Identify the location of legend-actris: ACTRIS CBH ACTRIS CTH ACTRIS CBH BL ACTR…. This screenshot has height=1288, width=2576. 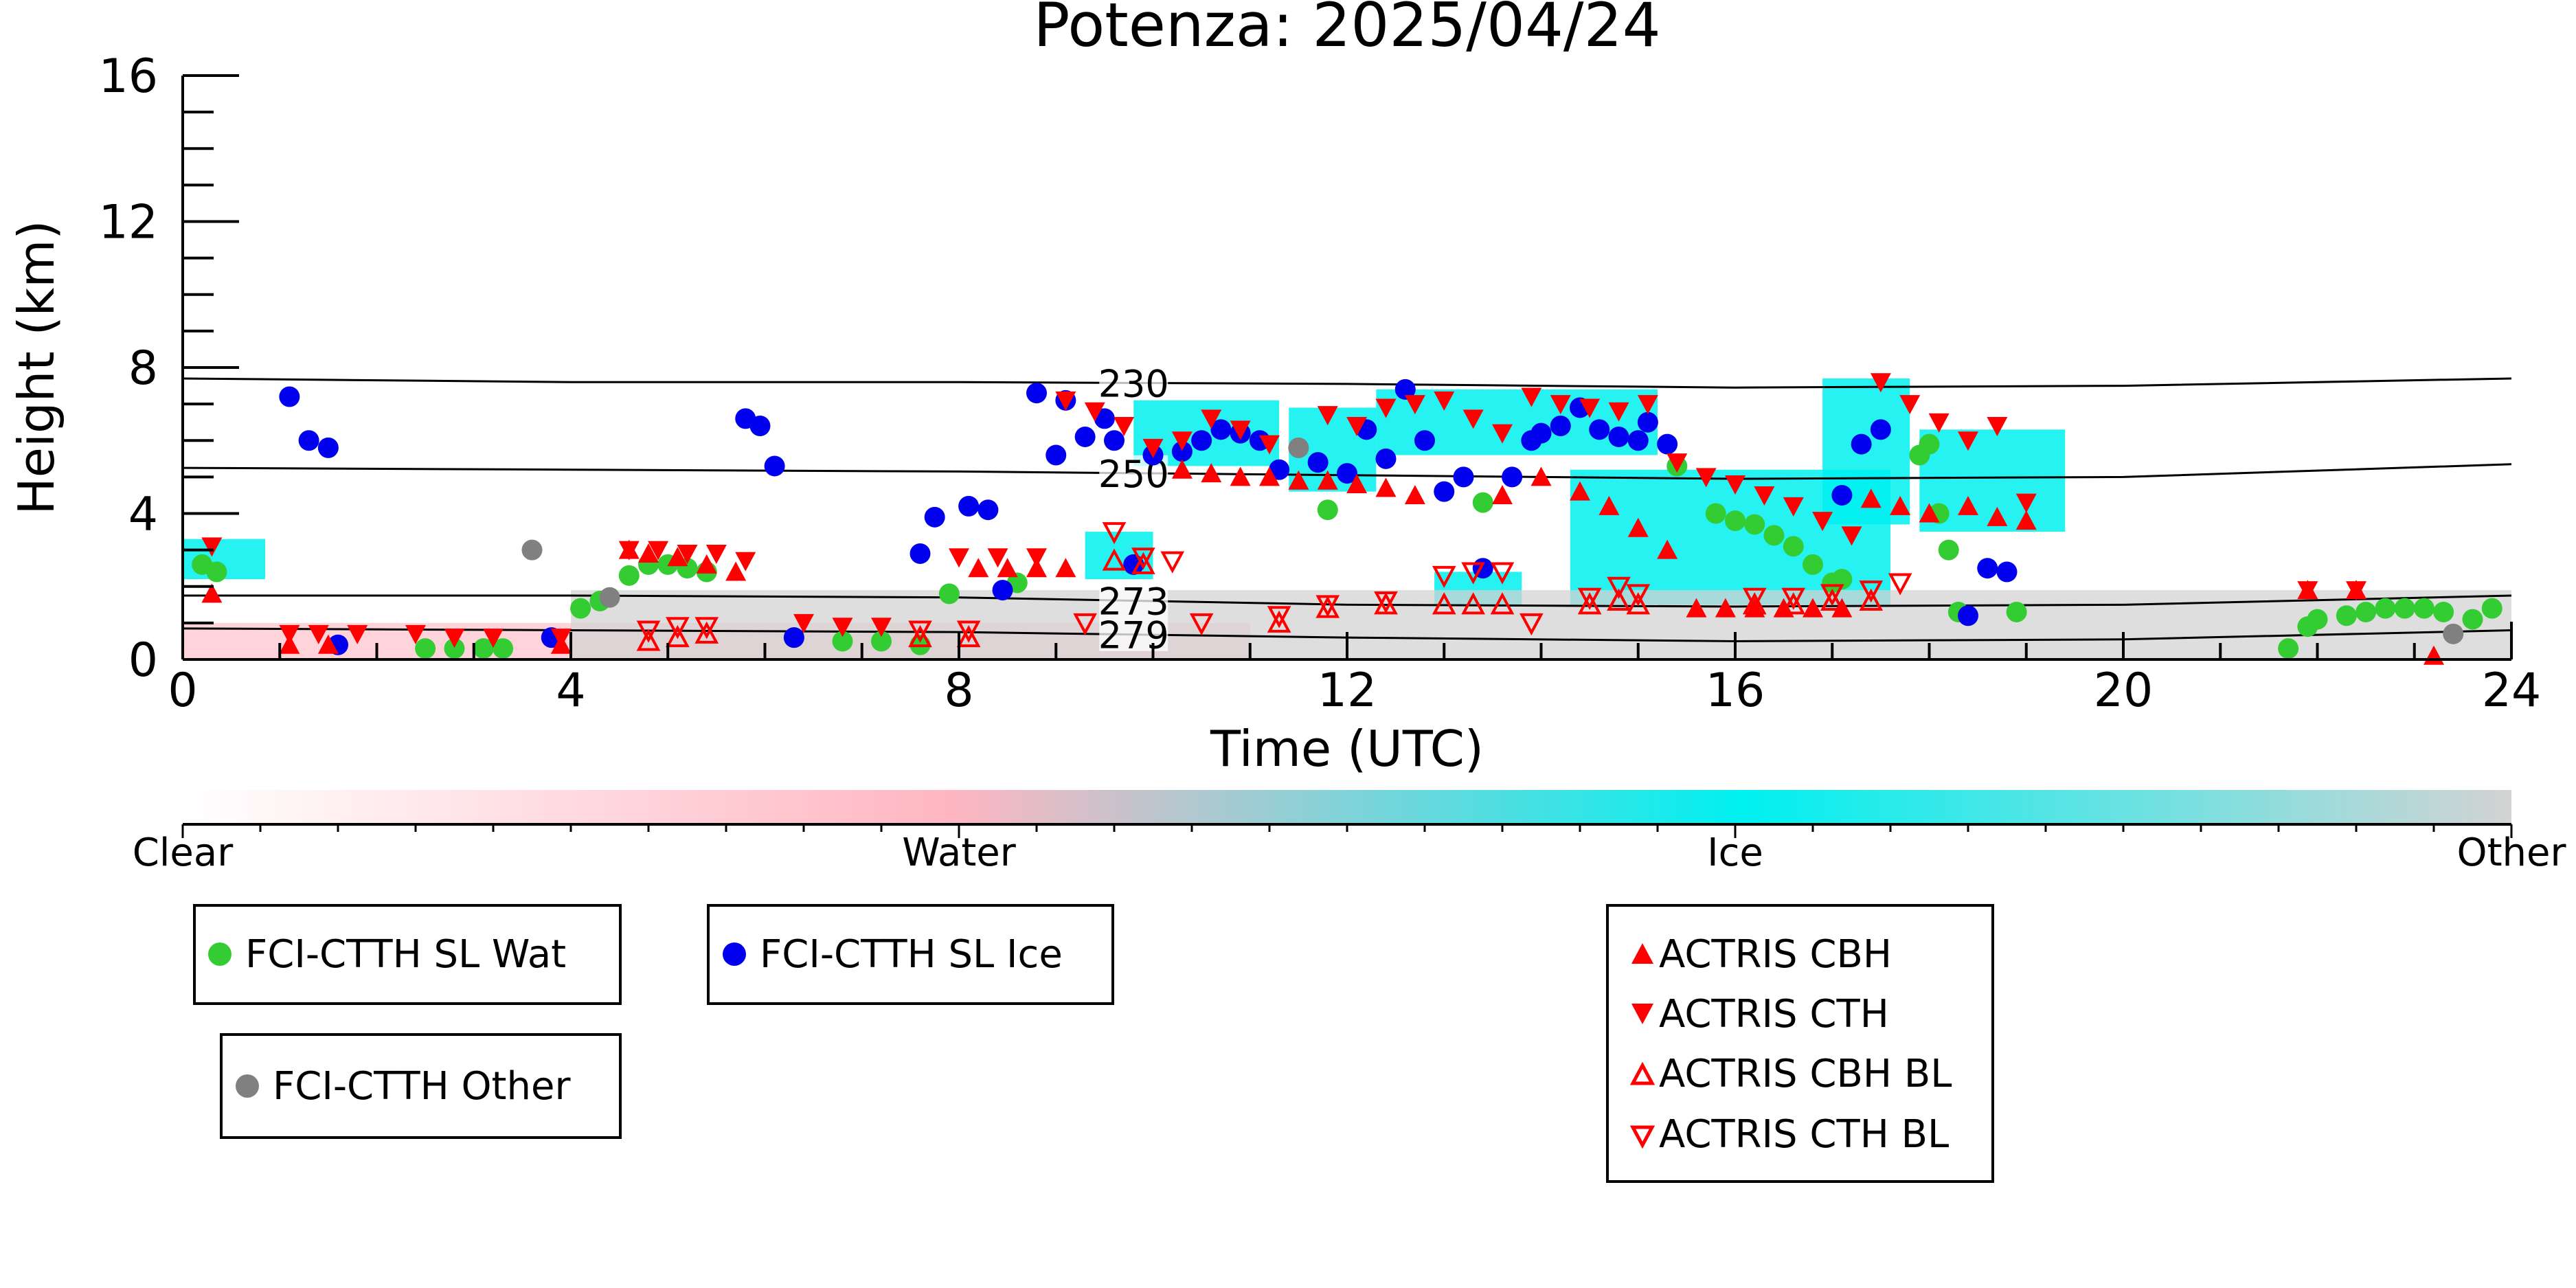
(1800, 1043).